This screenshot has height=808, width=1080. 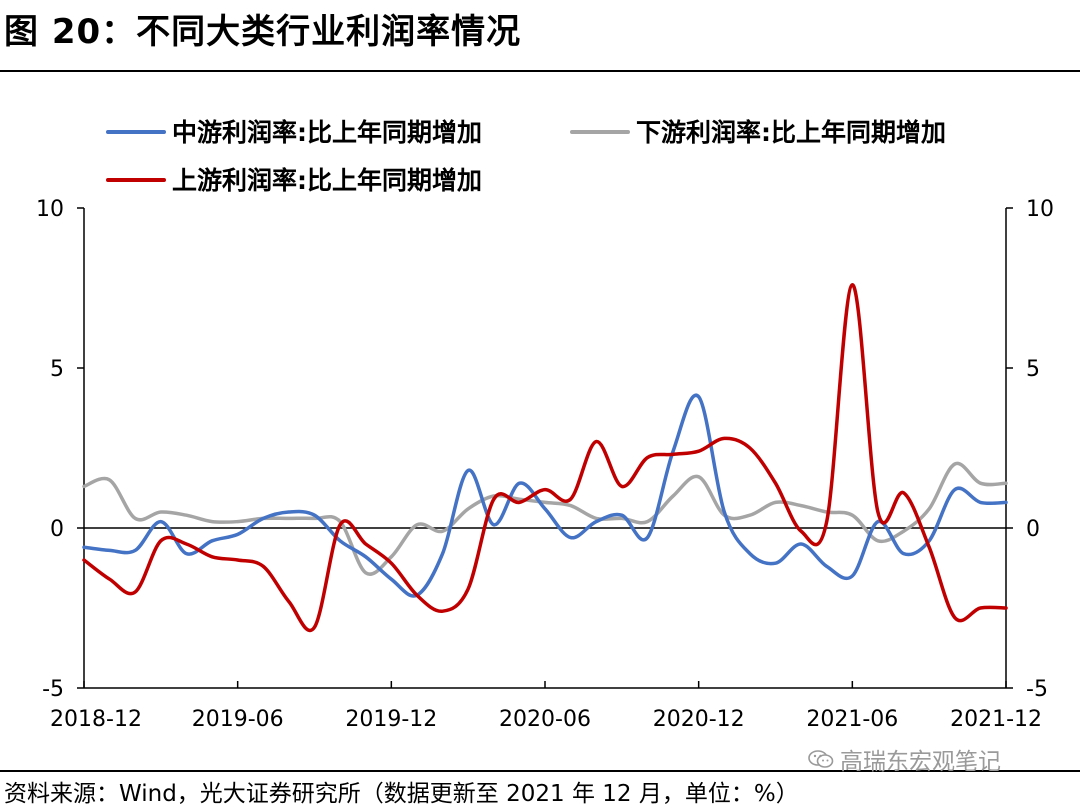 What do you see at coordinates (545, 719) in the screenshot?
I see `x-tick-label: 2020-06` at bounding box center [545, 719].